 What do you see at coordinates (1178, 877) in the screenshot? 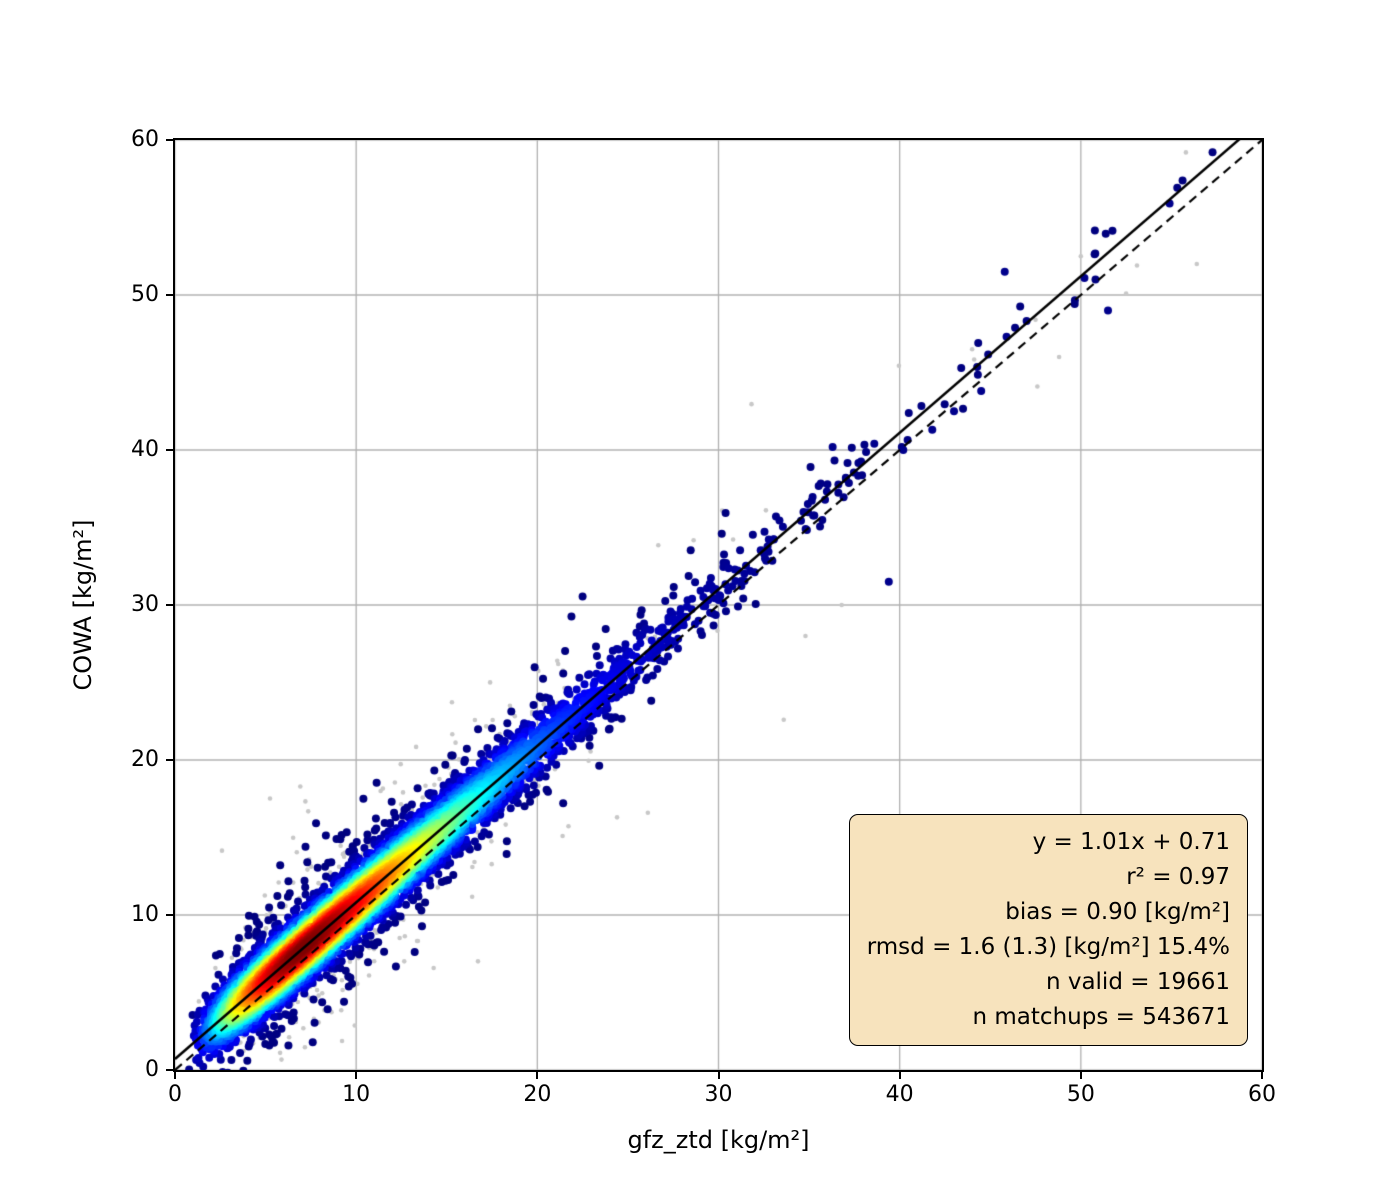
I see `stats-line-r-squared: r² = 0.97` at bounding box center [1178, 877].